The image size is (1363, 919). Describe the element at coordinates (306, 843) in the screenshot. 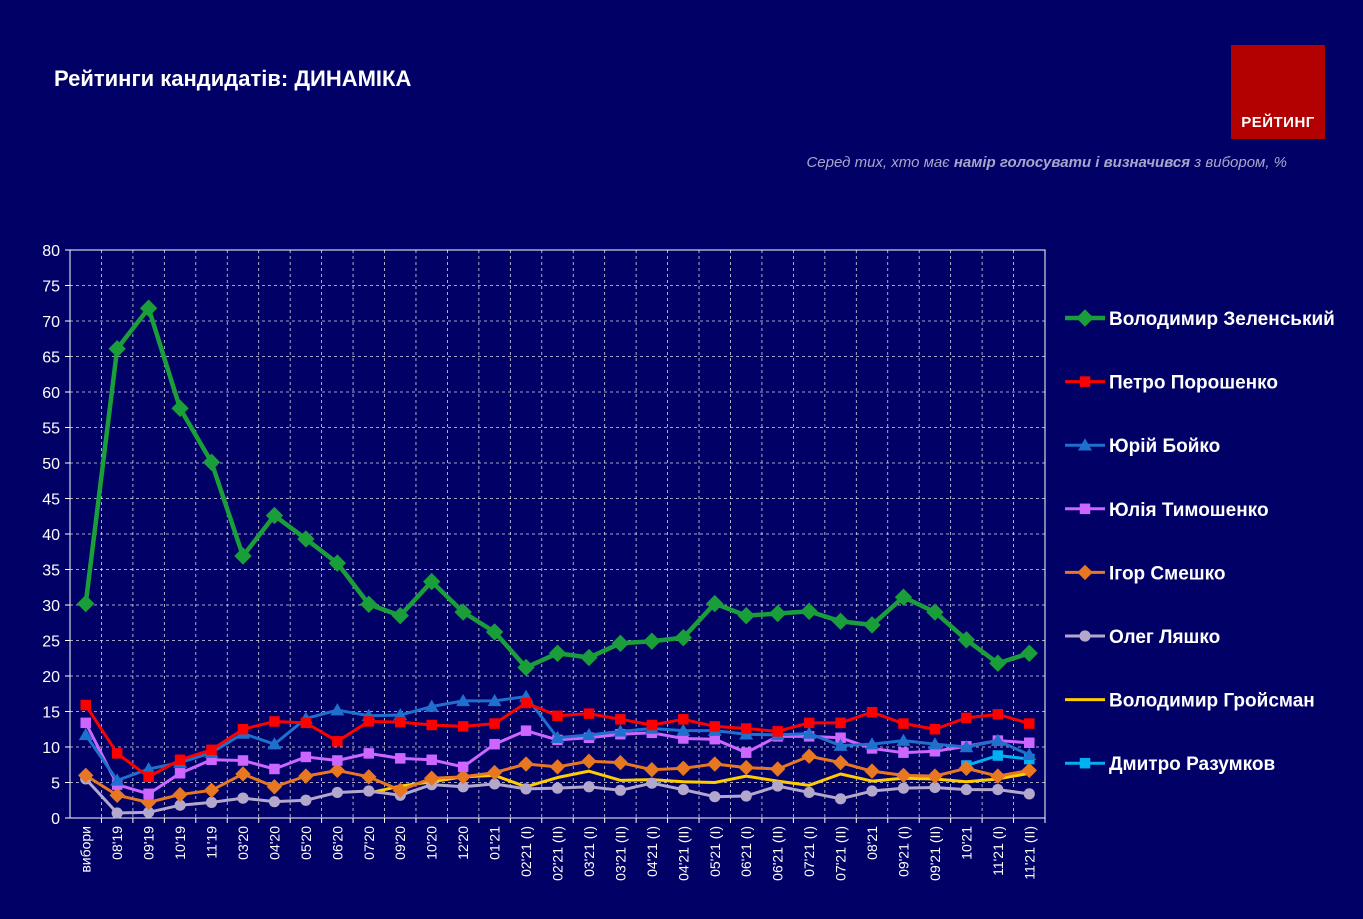

I see `x-tick-label: 05'20` at that location.